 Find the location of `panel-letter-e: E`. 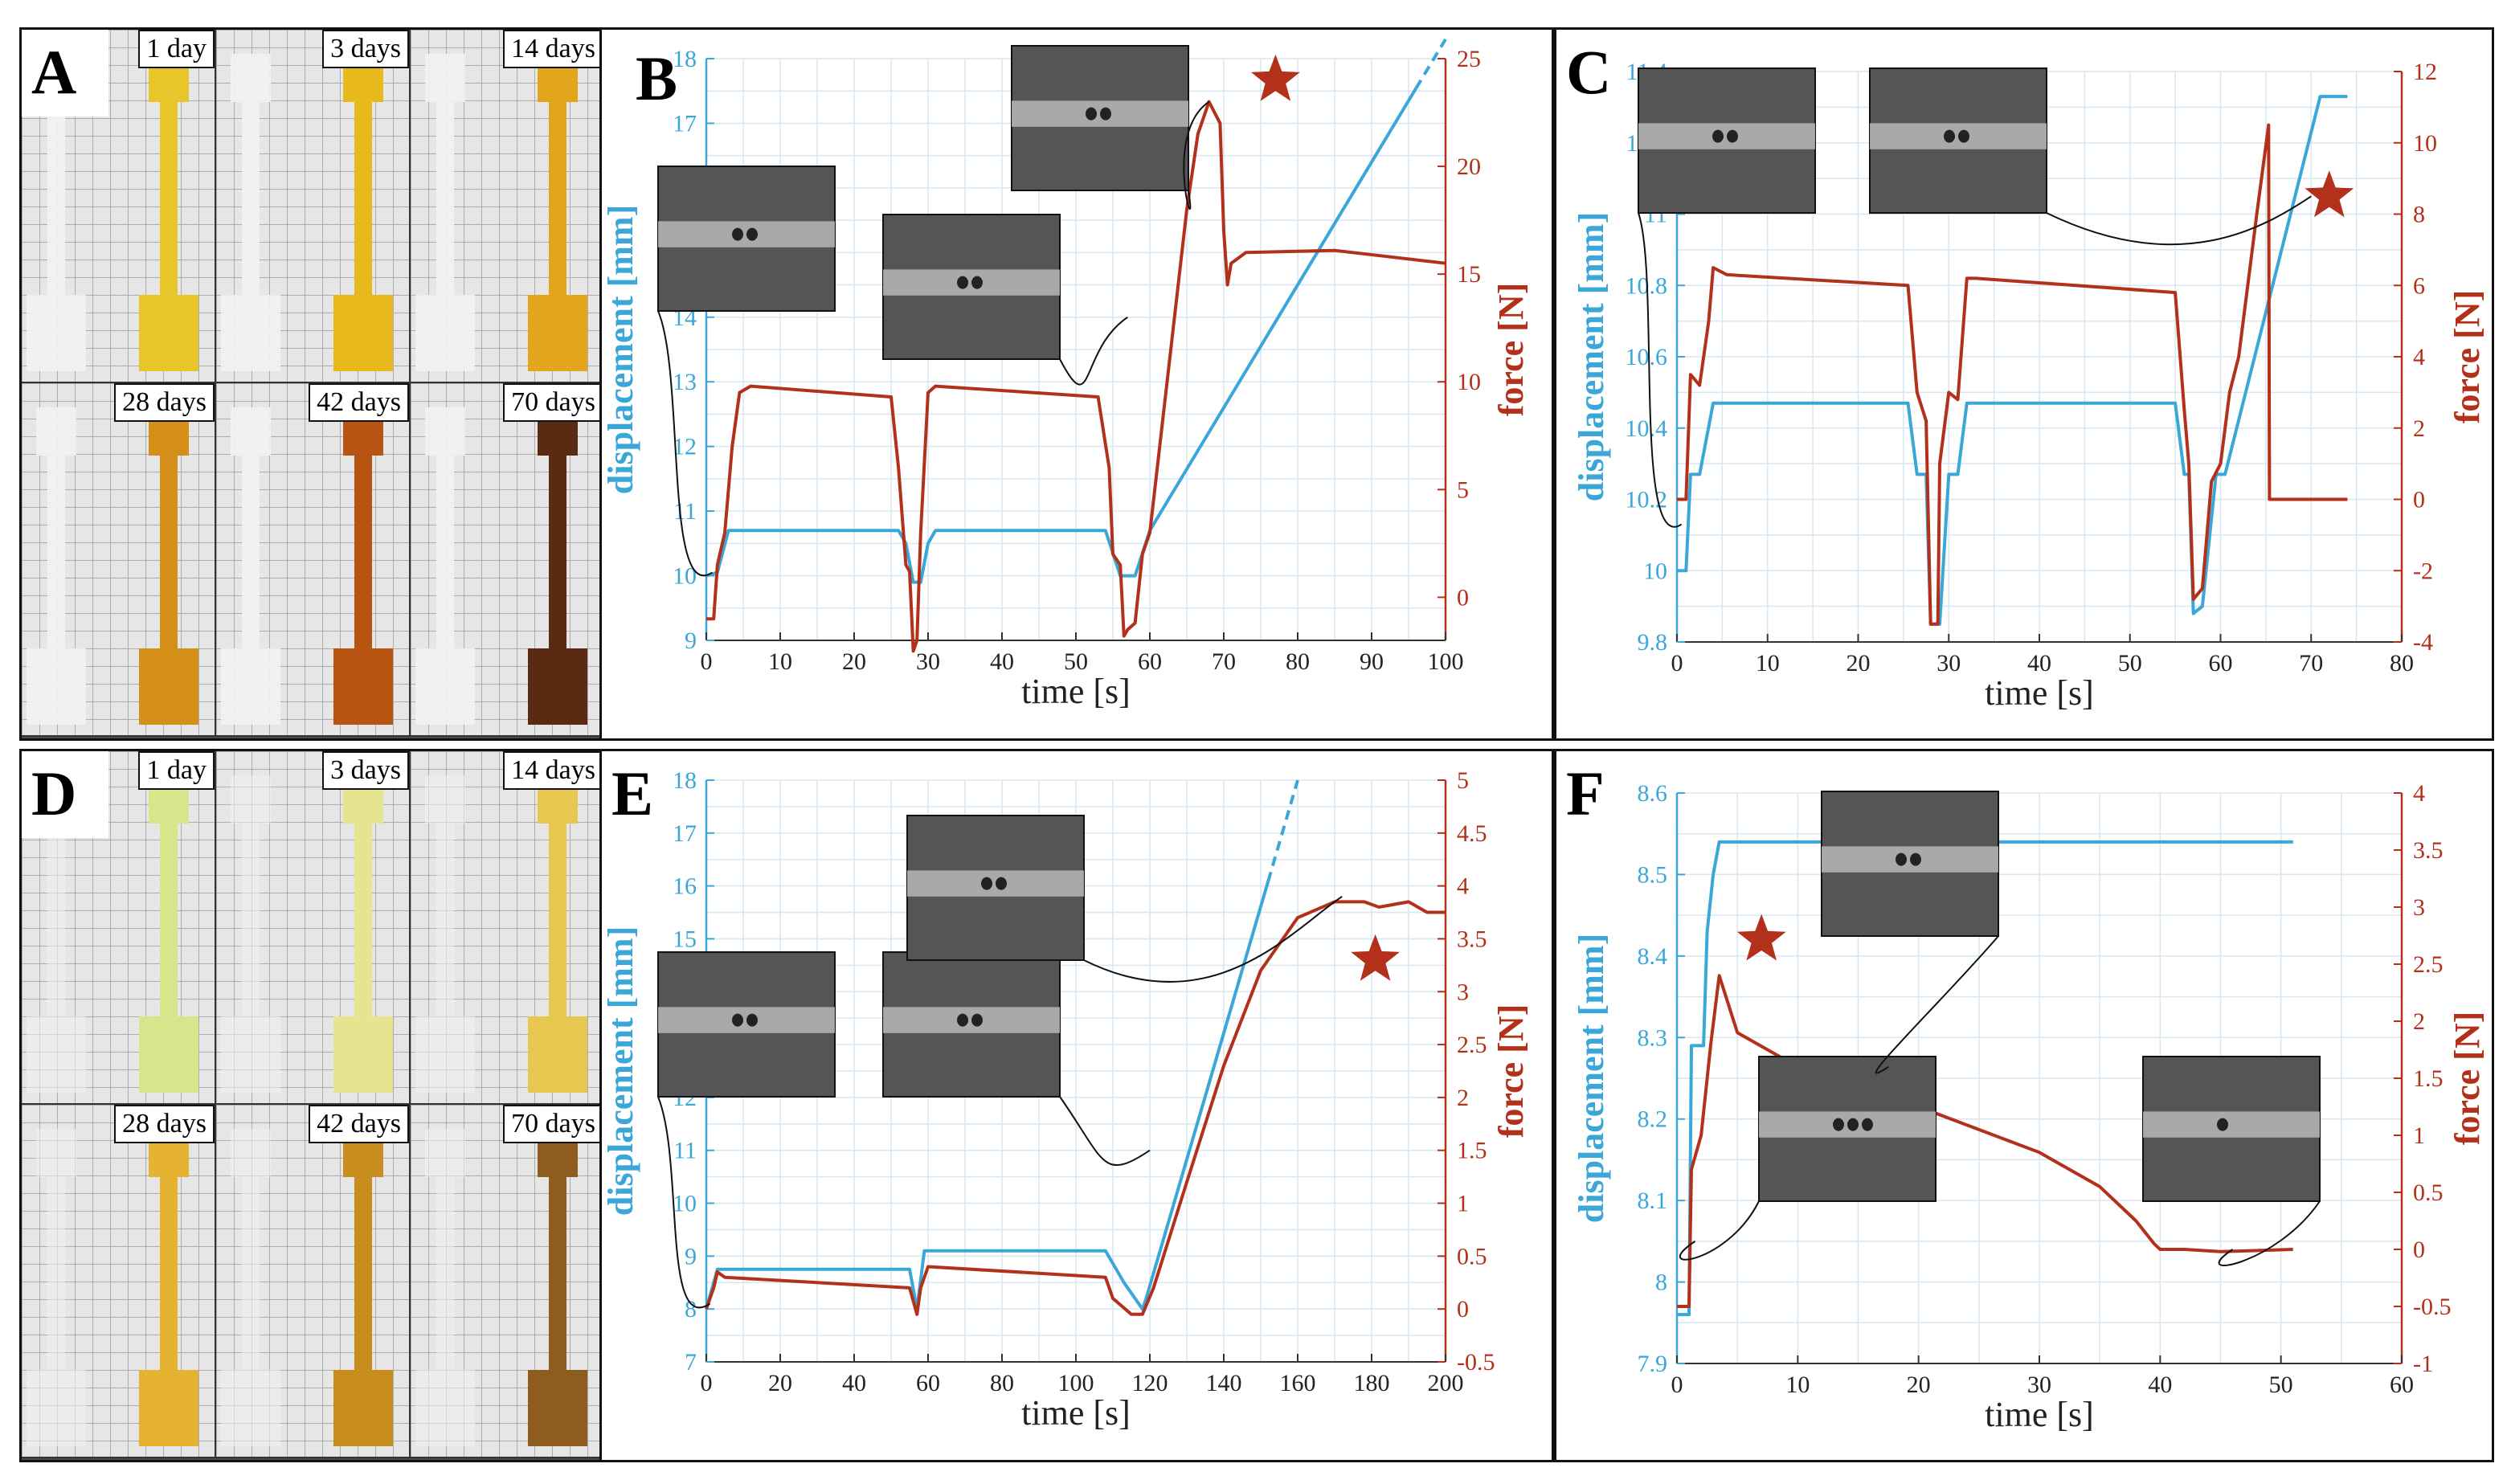

panel-letter-e: E is located at coordinates (632, 793).